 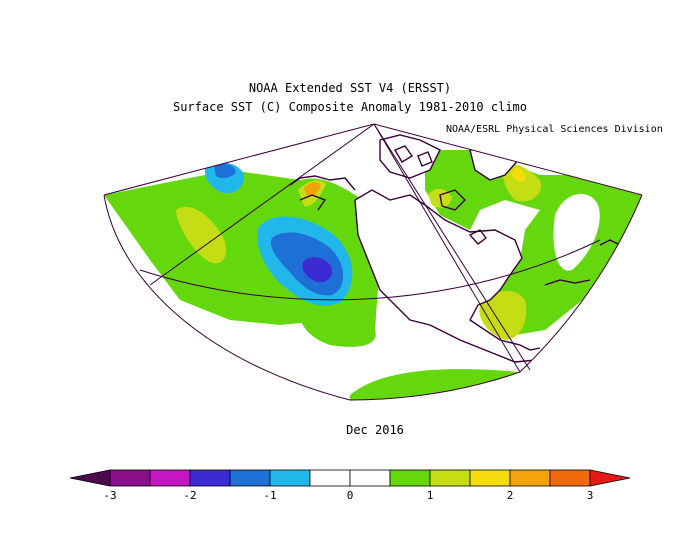 I want to click on legend-tick-label: 0, so click(x=350, y=495).